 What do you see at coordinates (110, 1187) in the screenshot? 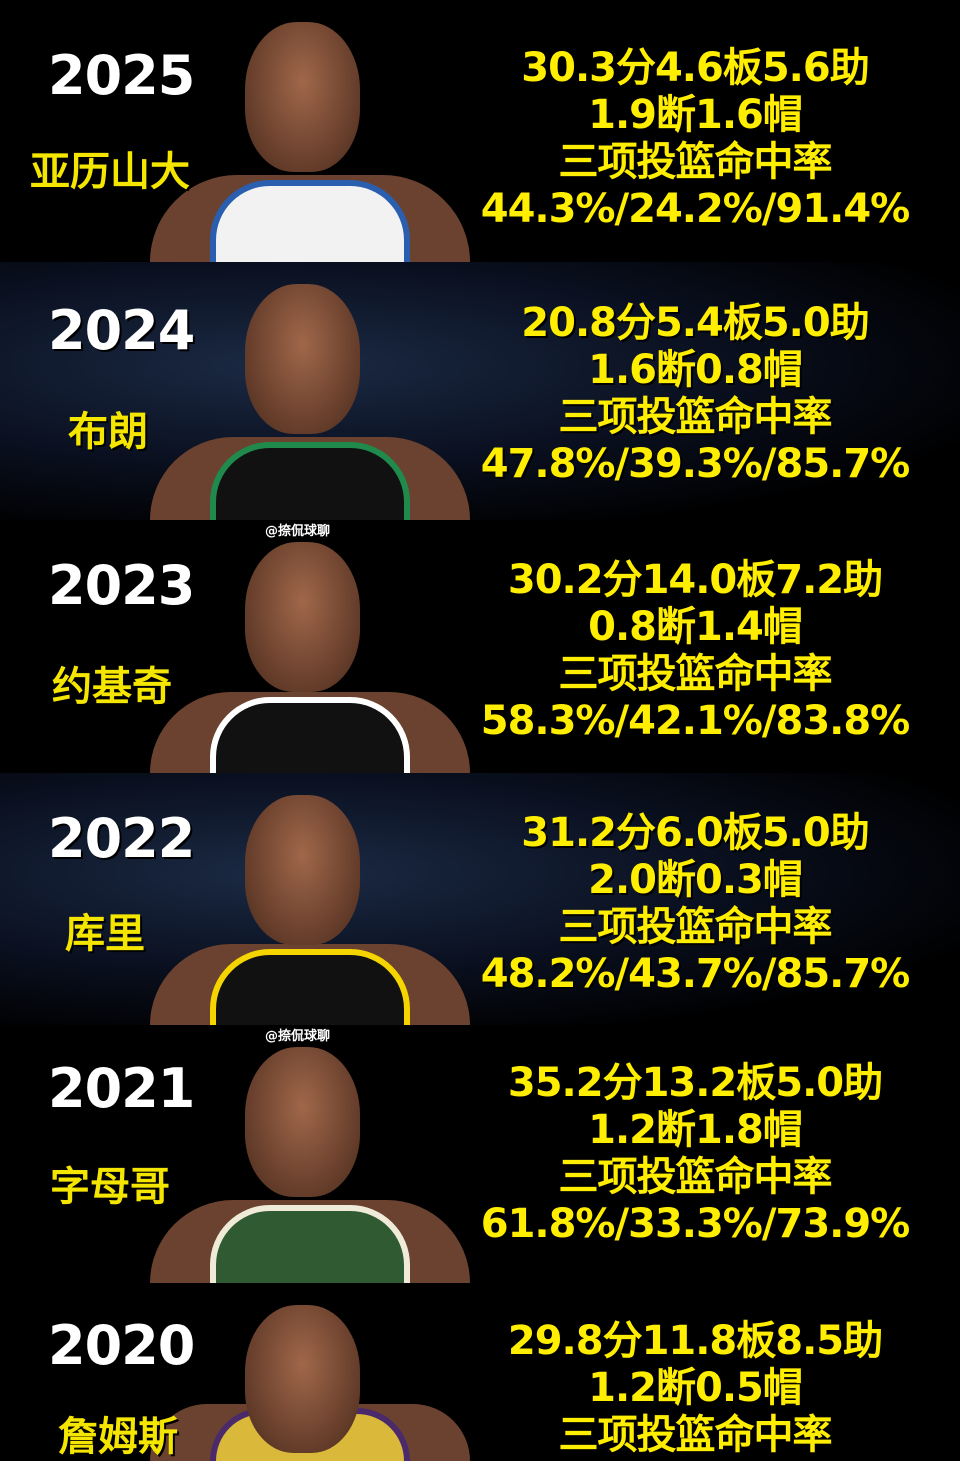
I see `player-name: 字母哥` at bounding box center [110, 1187].